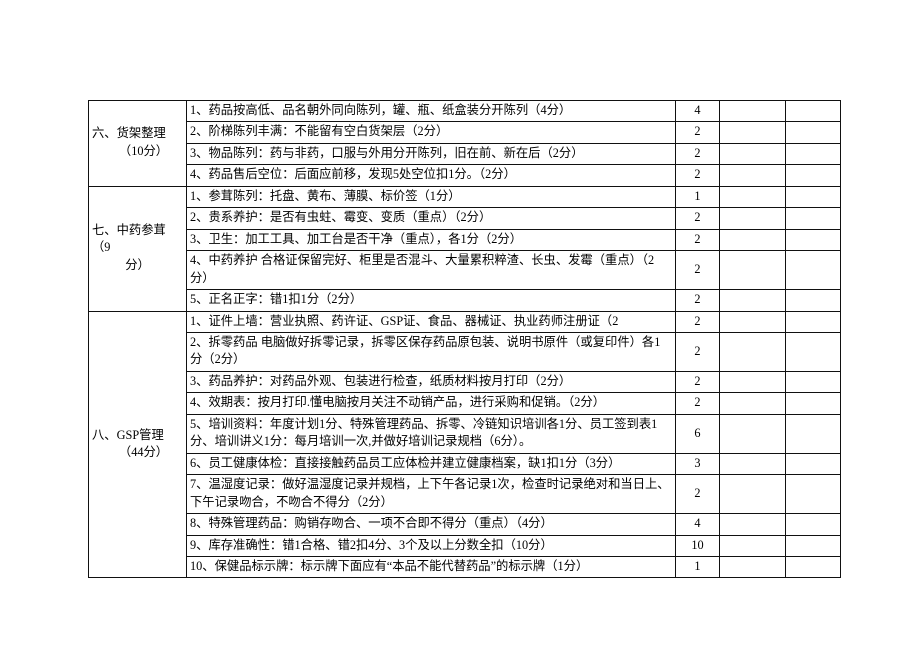 This screenshot has width=920, height=651. I want to click on section-title: 八、GSP管理, so click(128, 434).